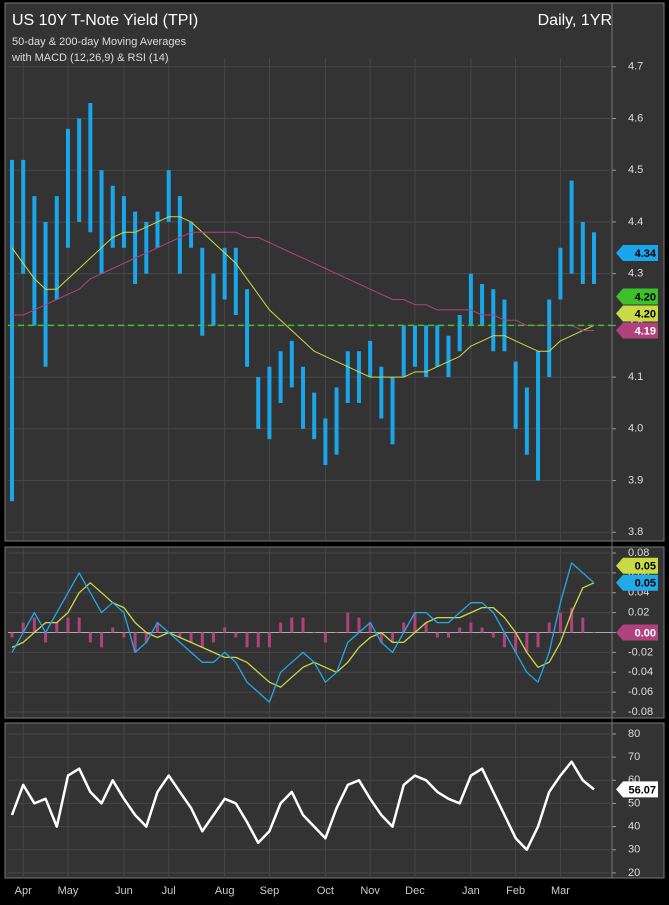 The image size is (669, 905). Describe the element at coordinates (635, 222) in the screenshot. I see `y-tick-label: 4.4` at that location.